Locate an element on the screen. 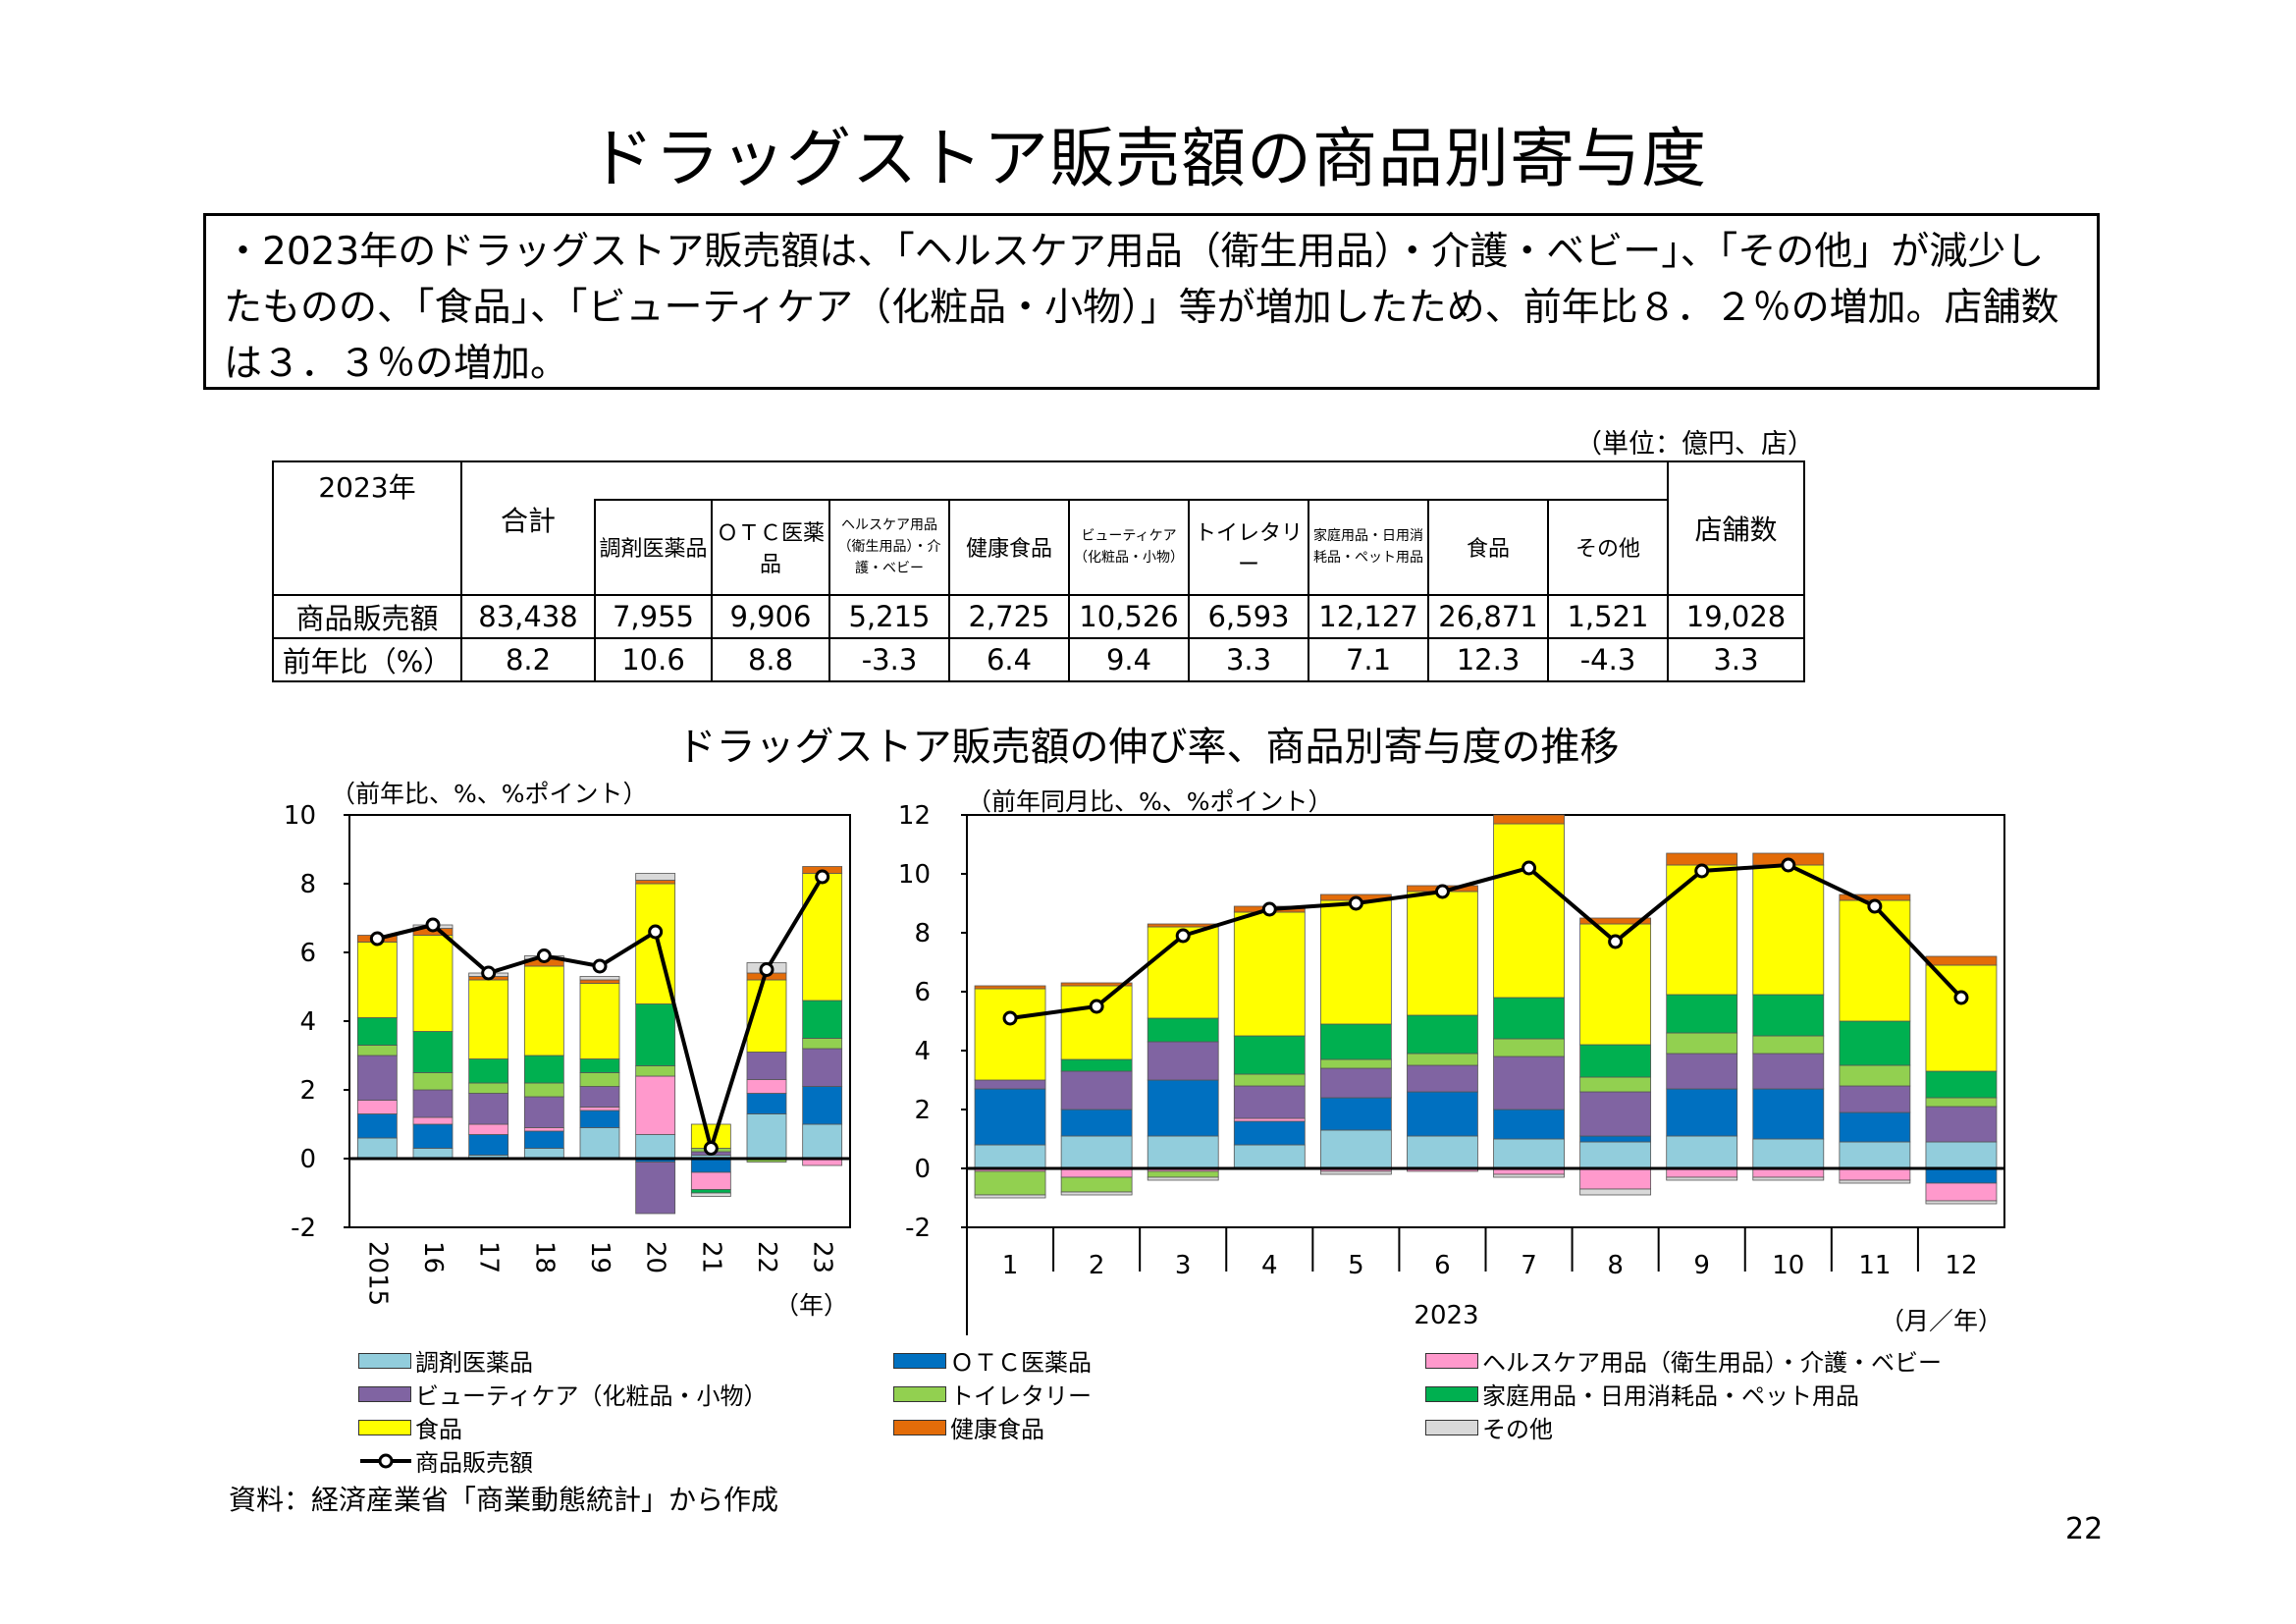 The height and width of the screenshot is (1624, 2296). x-tick-label: 20 is located at coordinates (655, 1257).